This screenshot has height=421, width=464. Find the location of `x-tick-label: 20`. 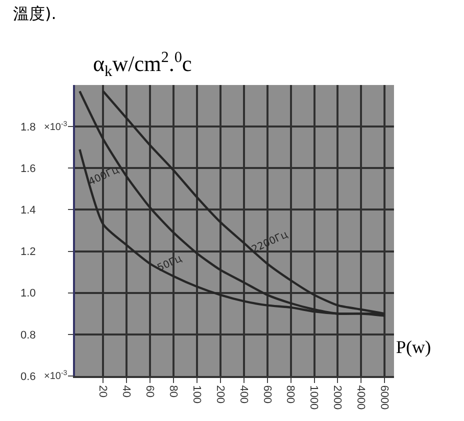

x-tick-label: 20 is located at coordinates (102, 391).